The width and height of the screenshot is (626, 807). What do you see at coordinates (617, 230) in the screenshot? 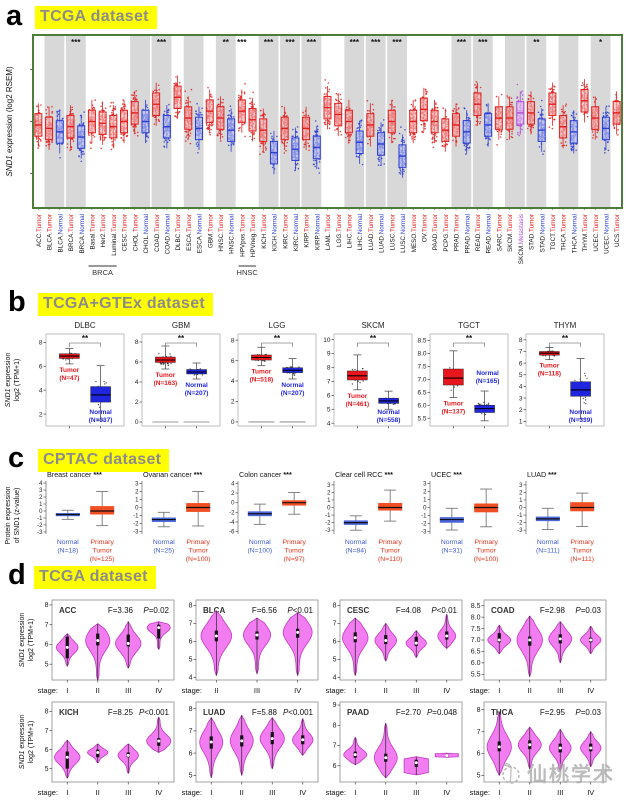
I see `svg-text: UCS.Tumor` at bounding box center [617, 230].